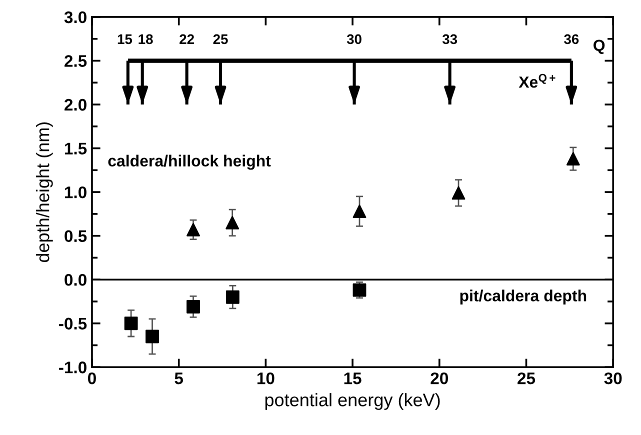  What do you see at coordinates (613, 378) in the screenshot?
I see `x-tick-label: 30` at bounding box center [613, 378].